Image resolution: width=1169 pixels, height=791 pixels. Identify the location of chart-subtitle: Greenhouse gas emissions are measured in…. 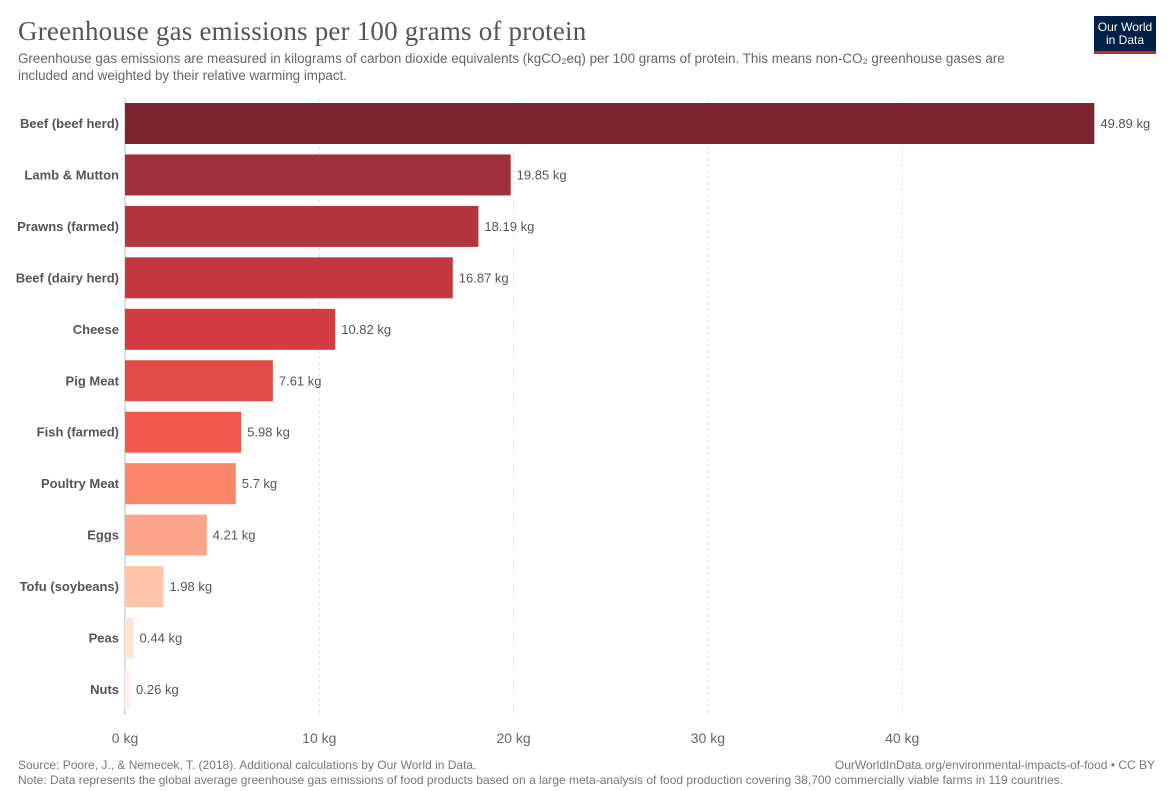
(511, 67).